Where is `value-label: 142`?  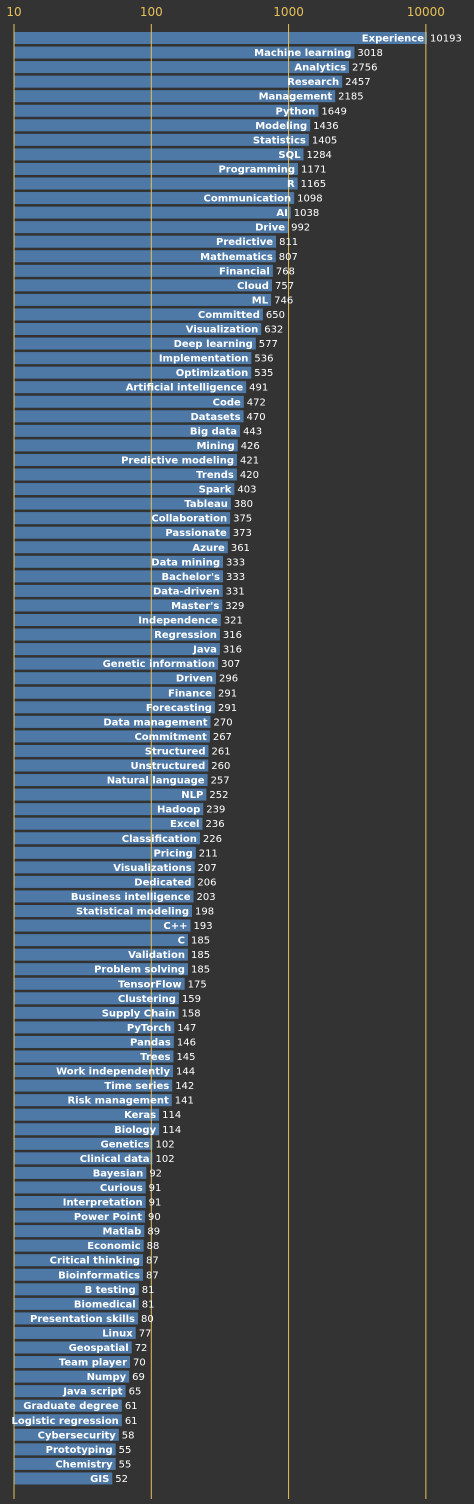 value-label: 142 is located at coordinates (184, 1086).